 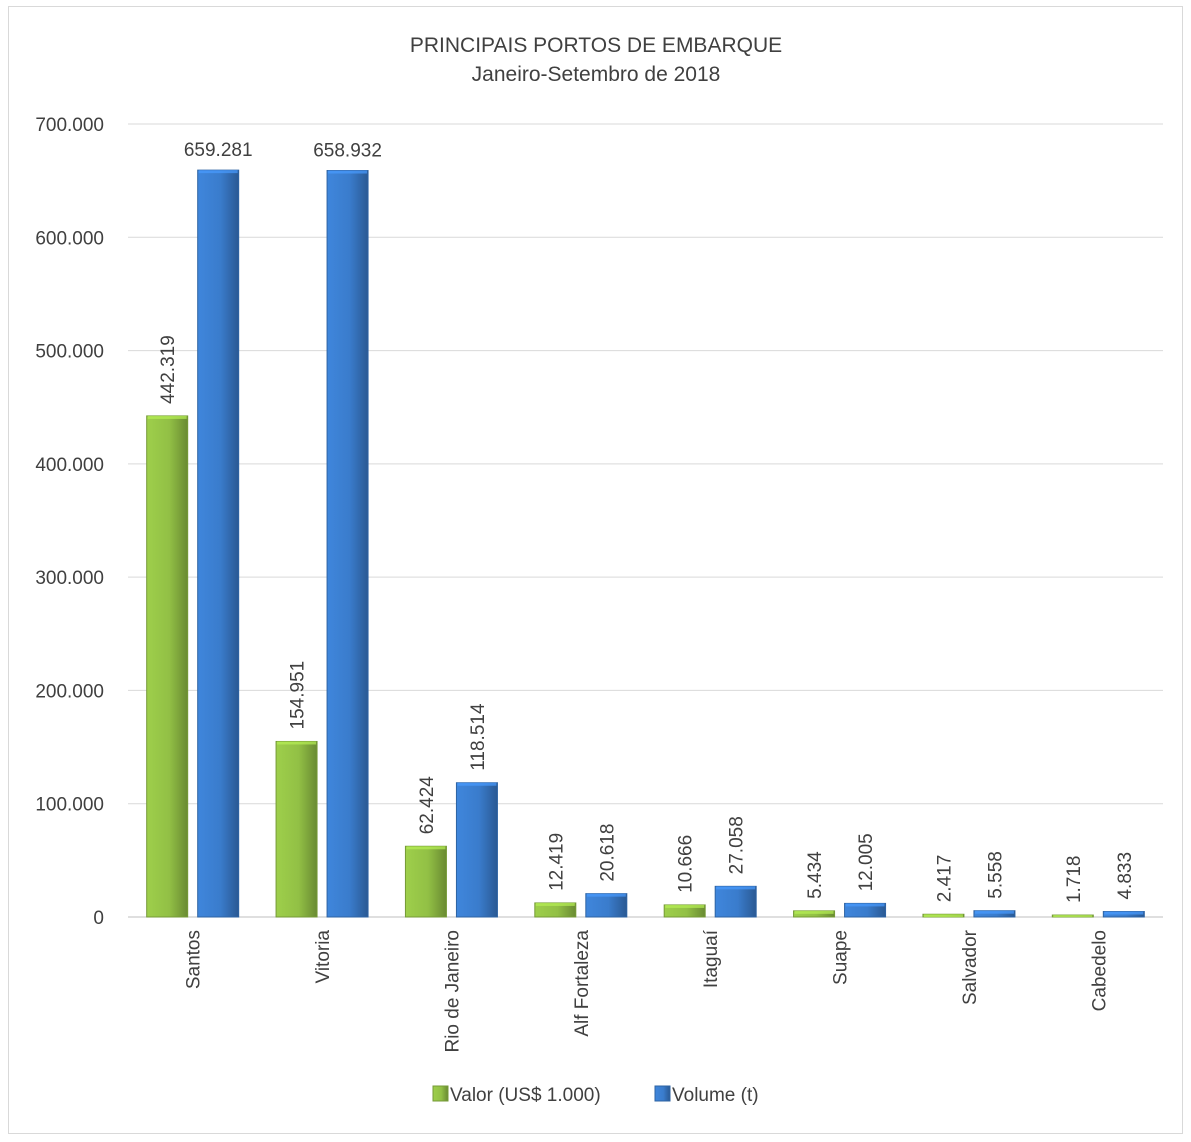 I want to click on y-tick-label: 100.000, so click(x=69, y=805).